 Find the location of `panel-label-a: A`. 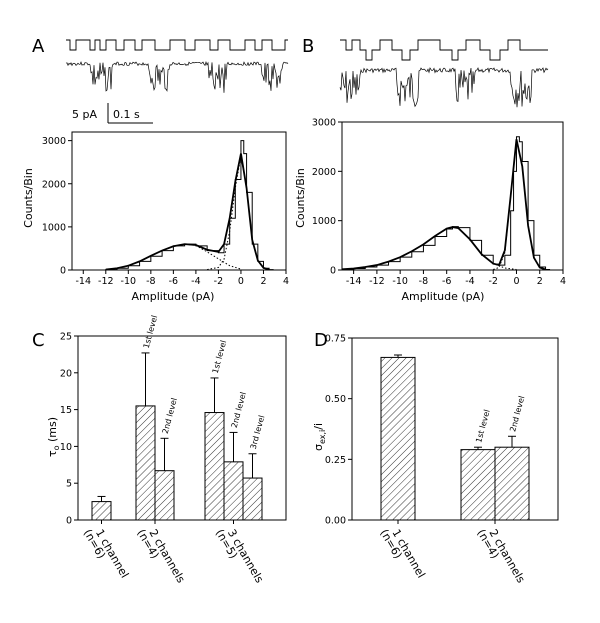

panel-label-a: A is located at coordinates (38, 46).